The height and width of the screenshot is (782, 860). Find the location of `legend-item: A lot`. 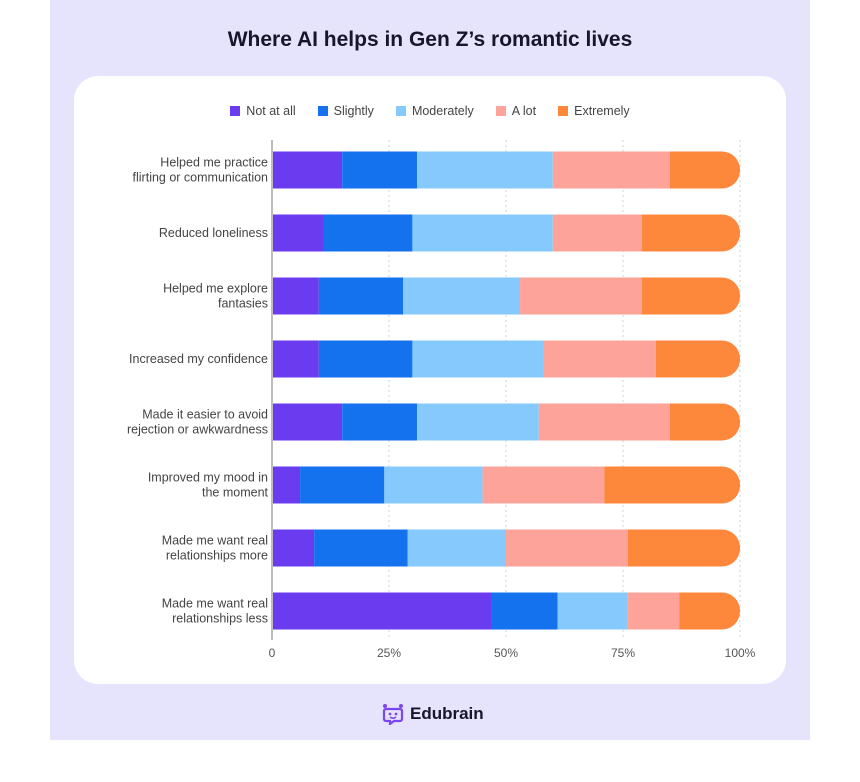

legend-item: A lot is located at coordinates (516, 111).